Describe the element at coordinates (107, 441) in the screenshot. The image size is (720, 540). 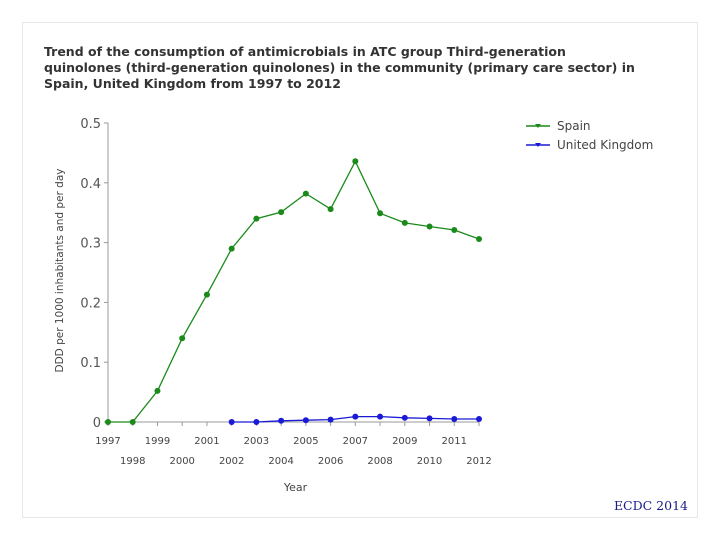
I see `x-tick-label: 1997` at that location.